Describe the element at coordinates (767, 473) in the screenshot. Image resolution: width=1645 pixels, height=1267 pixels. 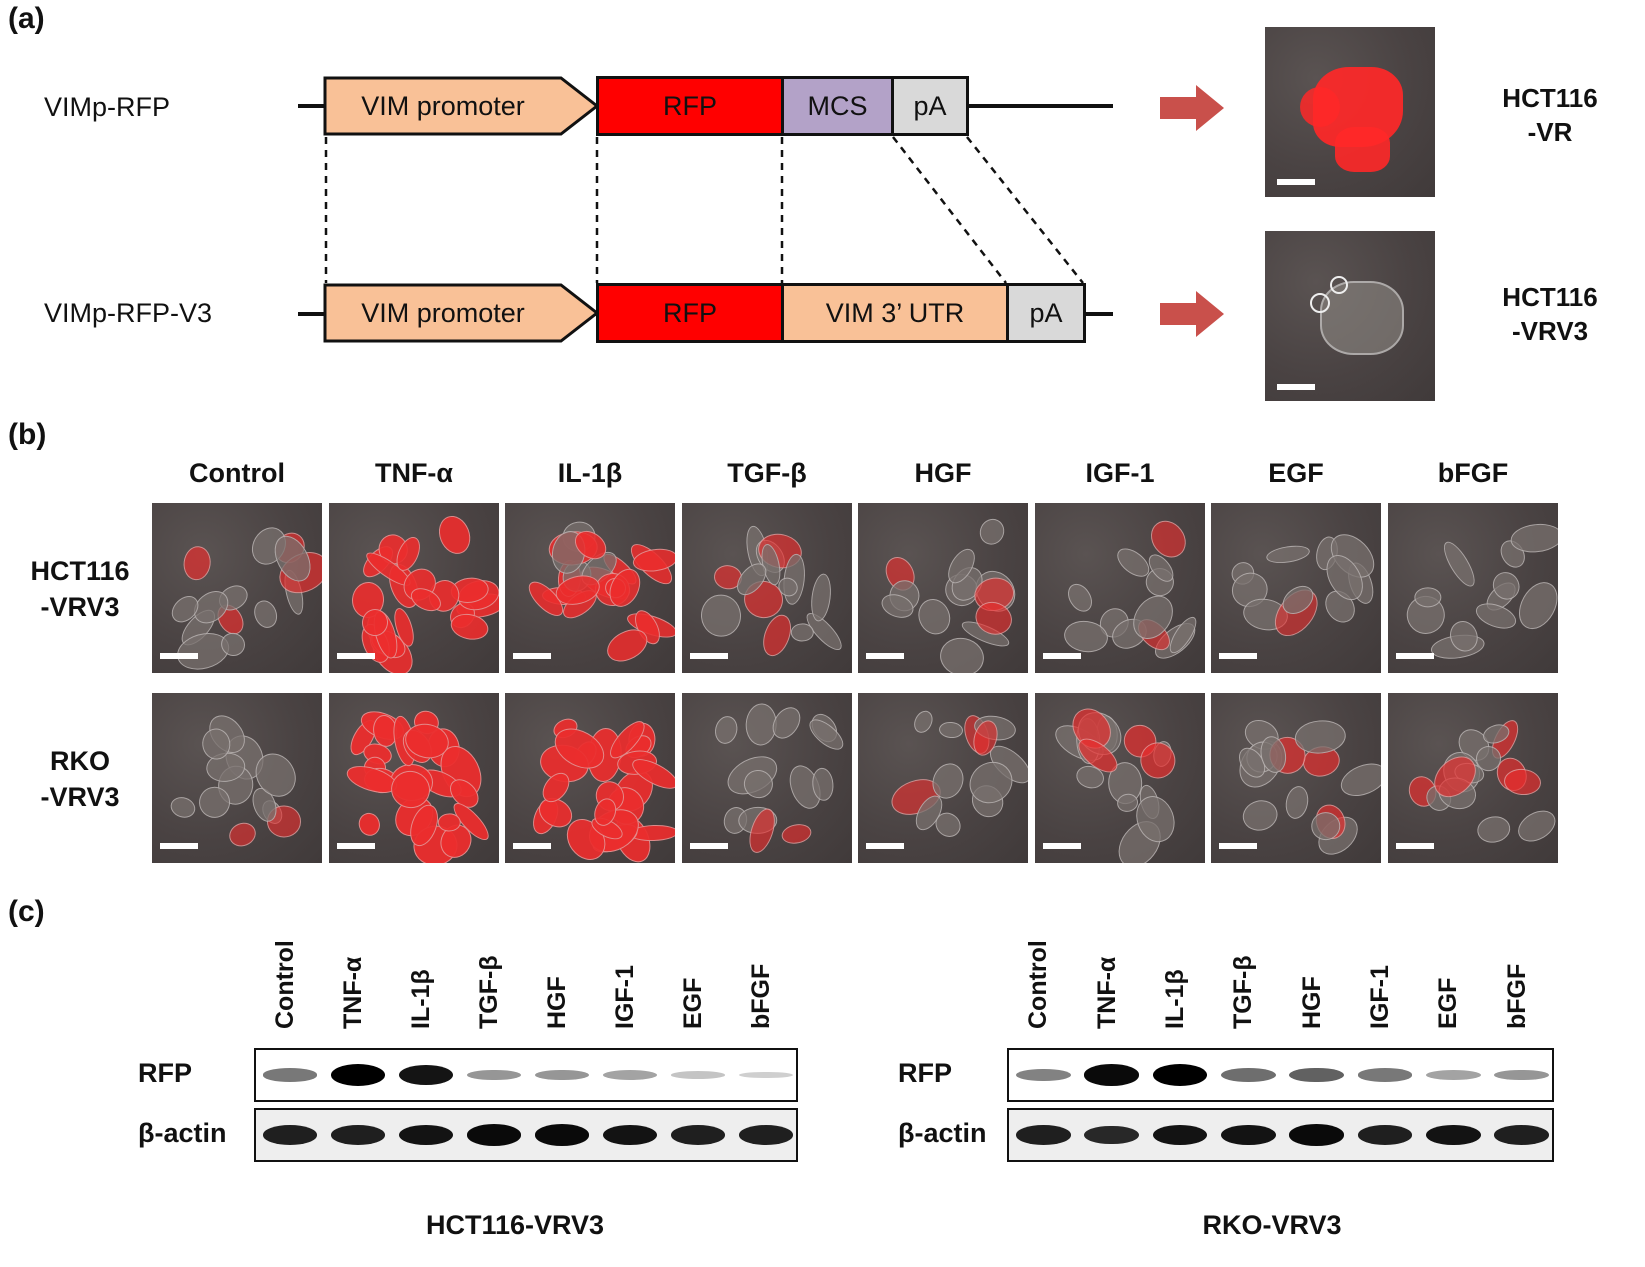
I see `column-header: TGF-β` at that location.